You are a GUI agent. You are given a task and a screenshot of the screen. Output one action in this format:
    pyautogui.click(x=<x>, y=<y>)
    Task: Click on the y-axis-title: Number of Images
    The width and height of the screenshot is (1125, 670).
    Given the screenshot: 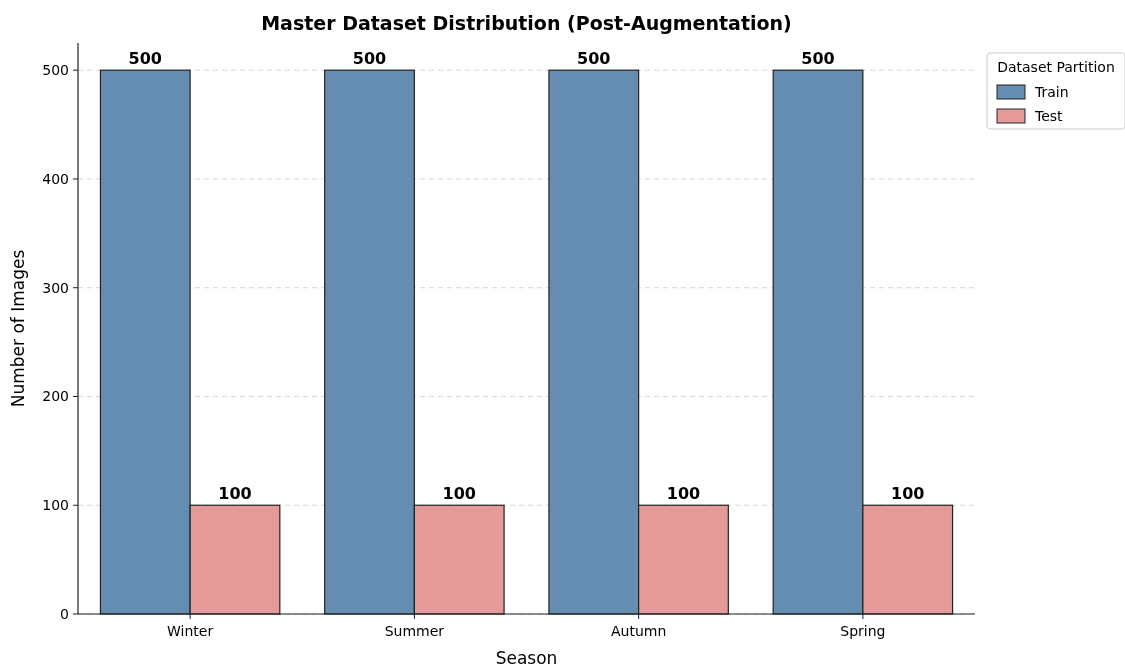 What is the action you would take?
    pyautogui.click(x=18, y=328)
    